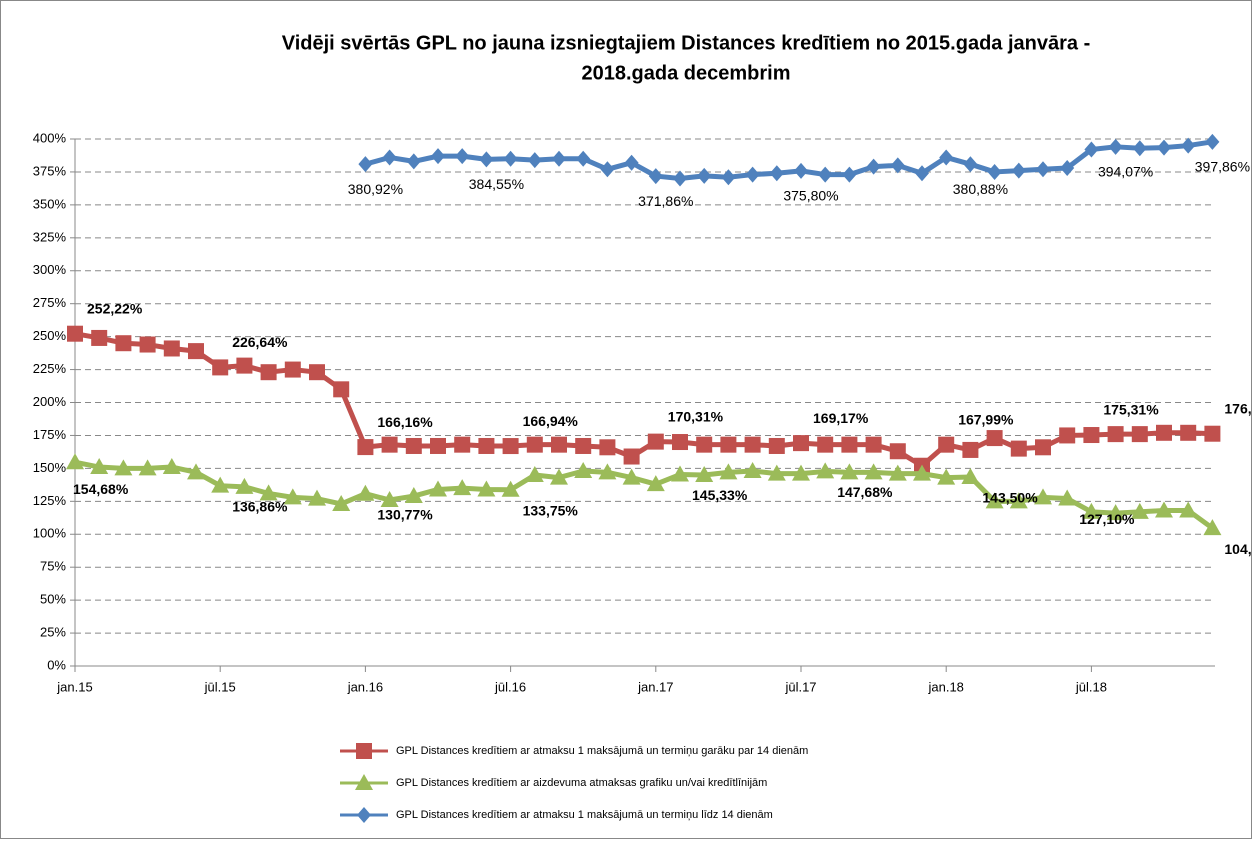  What do you see at coordinates (551, 421) in the screenshot?
I see `data-label: 166,94%` at bounding box center [551, 421].